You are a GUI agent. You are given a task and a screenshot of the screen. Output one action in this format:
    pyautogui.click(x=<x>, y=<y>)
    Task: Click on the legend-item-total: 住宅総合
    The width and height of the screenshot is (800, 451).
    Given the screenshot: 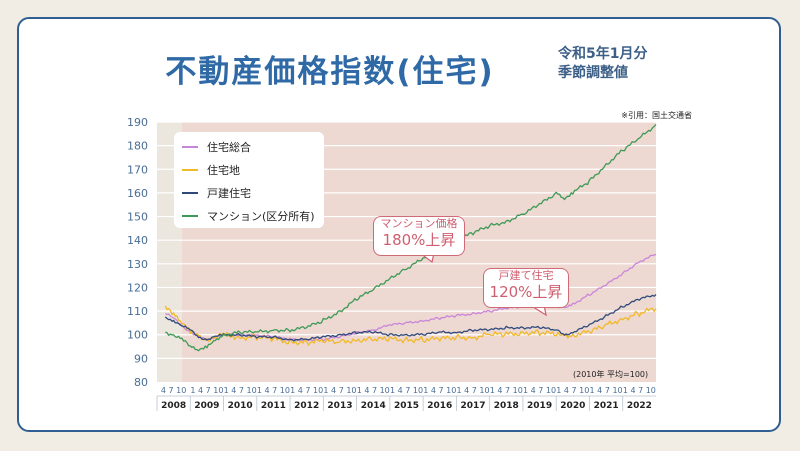 What is the action you would take?
    pyautogui.click(x=216, y=147)
    